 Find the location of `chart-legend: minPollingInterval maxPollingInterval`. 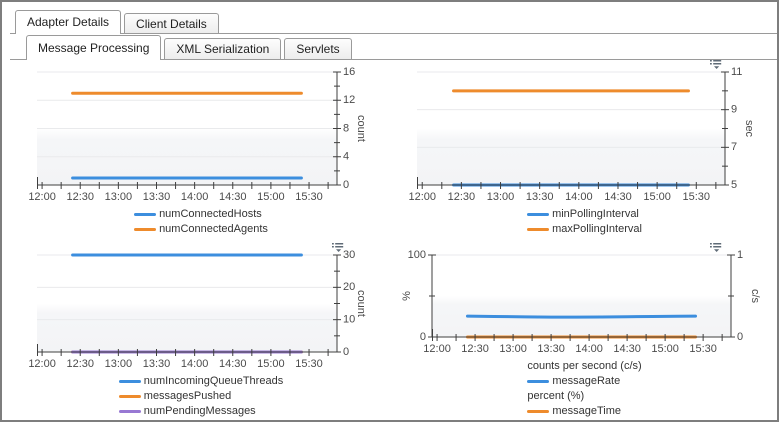

chart-legend: minPollingInterval maxPollingInterval is located at coordinates (584, 222).